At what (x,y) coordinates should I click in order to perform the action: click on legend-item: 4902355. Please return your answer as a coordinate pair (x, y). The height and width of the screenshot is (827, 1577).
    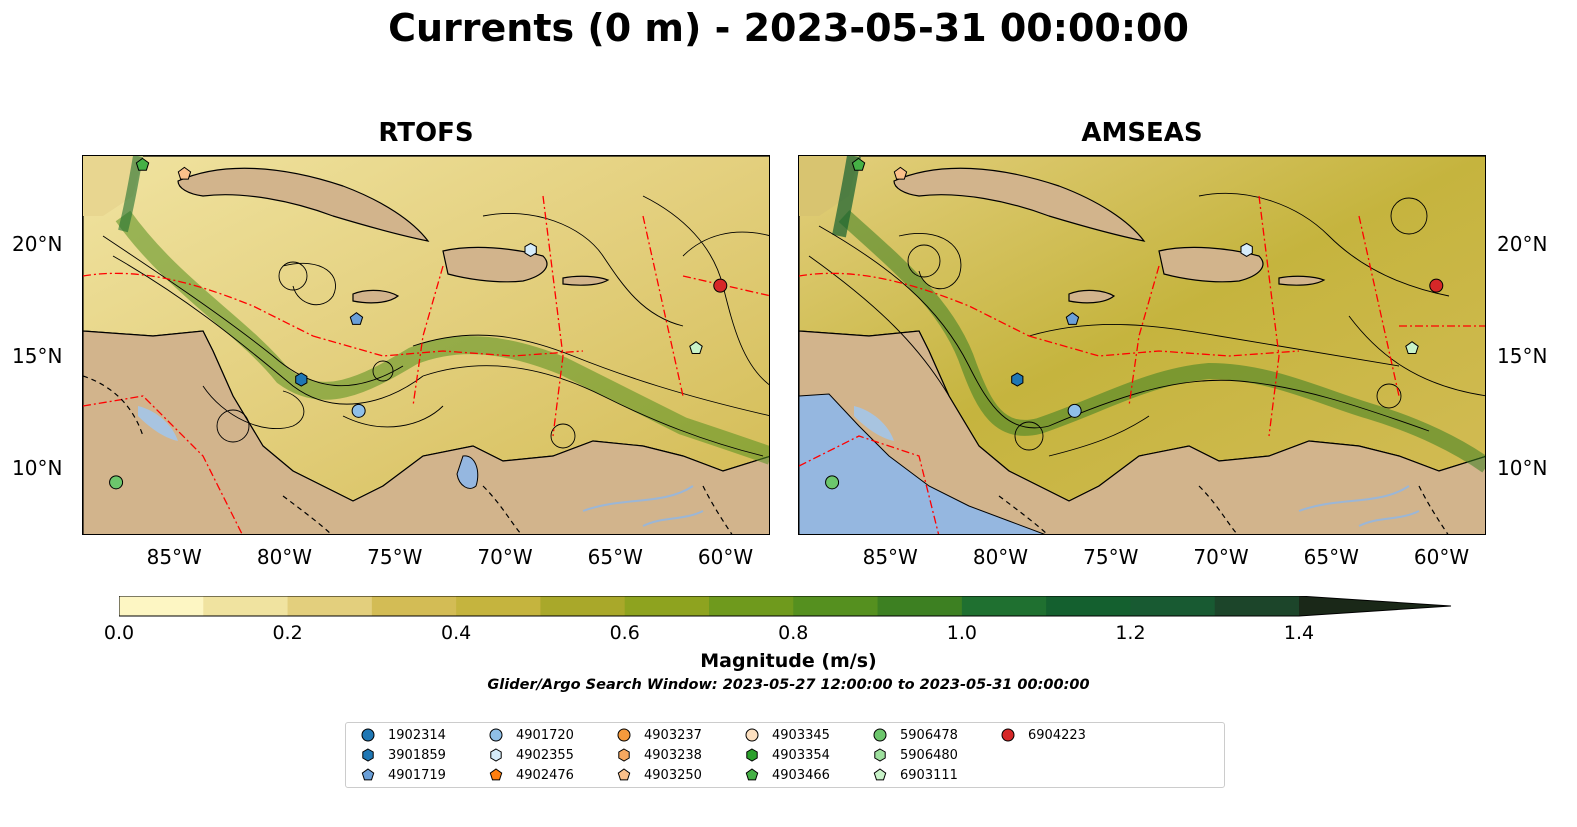
    Looking at the image, I should click on (531, 755).